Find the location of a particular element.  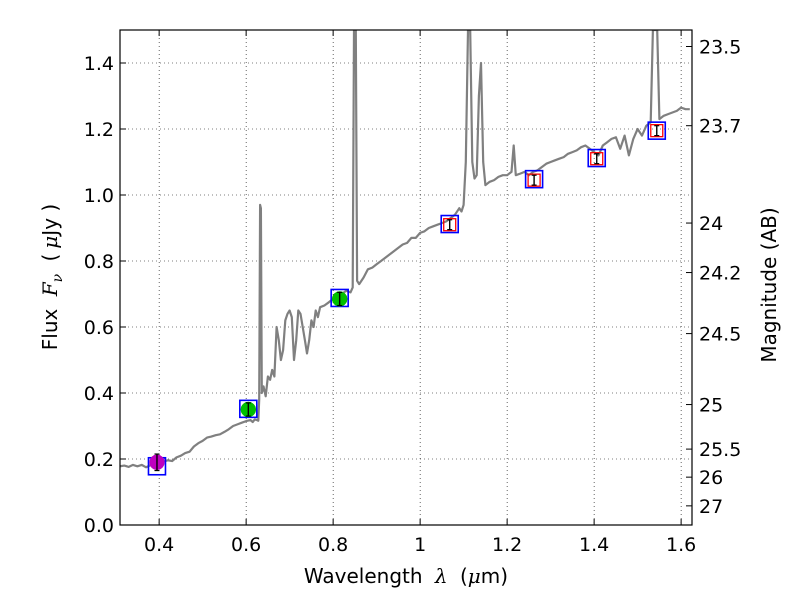

x-axis-unit-rest: m) is located at coordinates (494, 576).